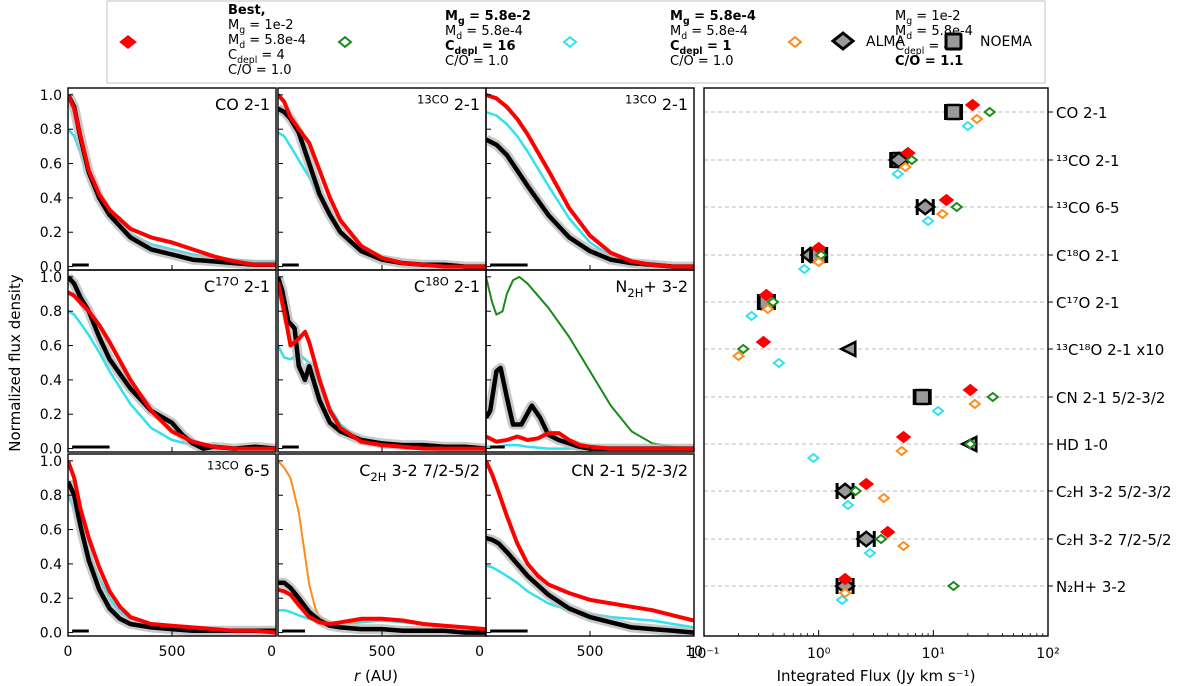  Describe the element at coordinates (382, 397) in the screenshot. I see `series-line-cyan` at that location.